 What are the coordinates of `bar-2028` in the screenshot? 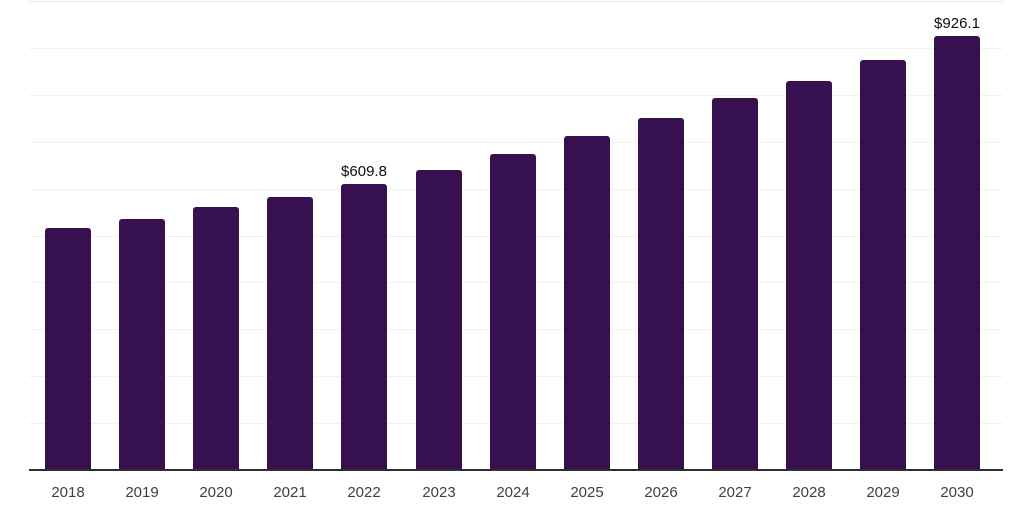 It's located at (809, 275).